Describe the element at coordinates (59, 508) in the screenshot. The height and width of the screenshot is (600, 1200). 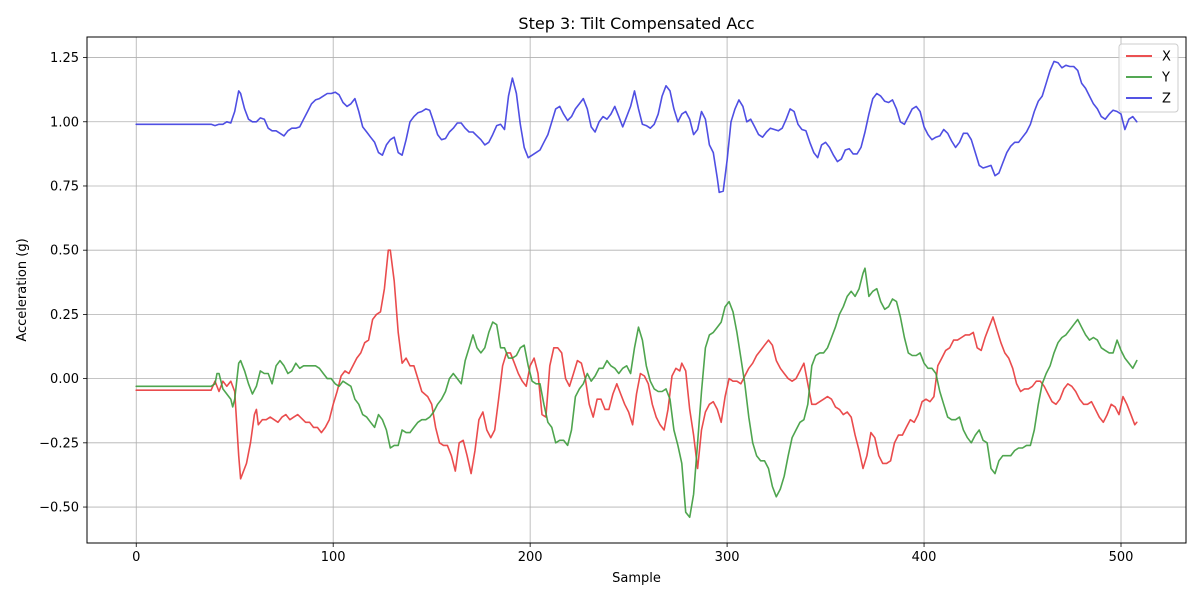
I see `y-tick-label: −0.50` at that location.